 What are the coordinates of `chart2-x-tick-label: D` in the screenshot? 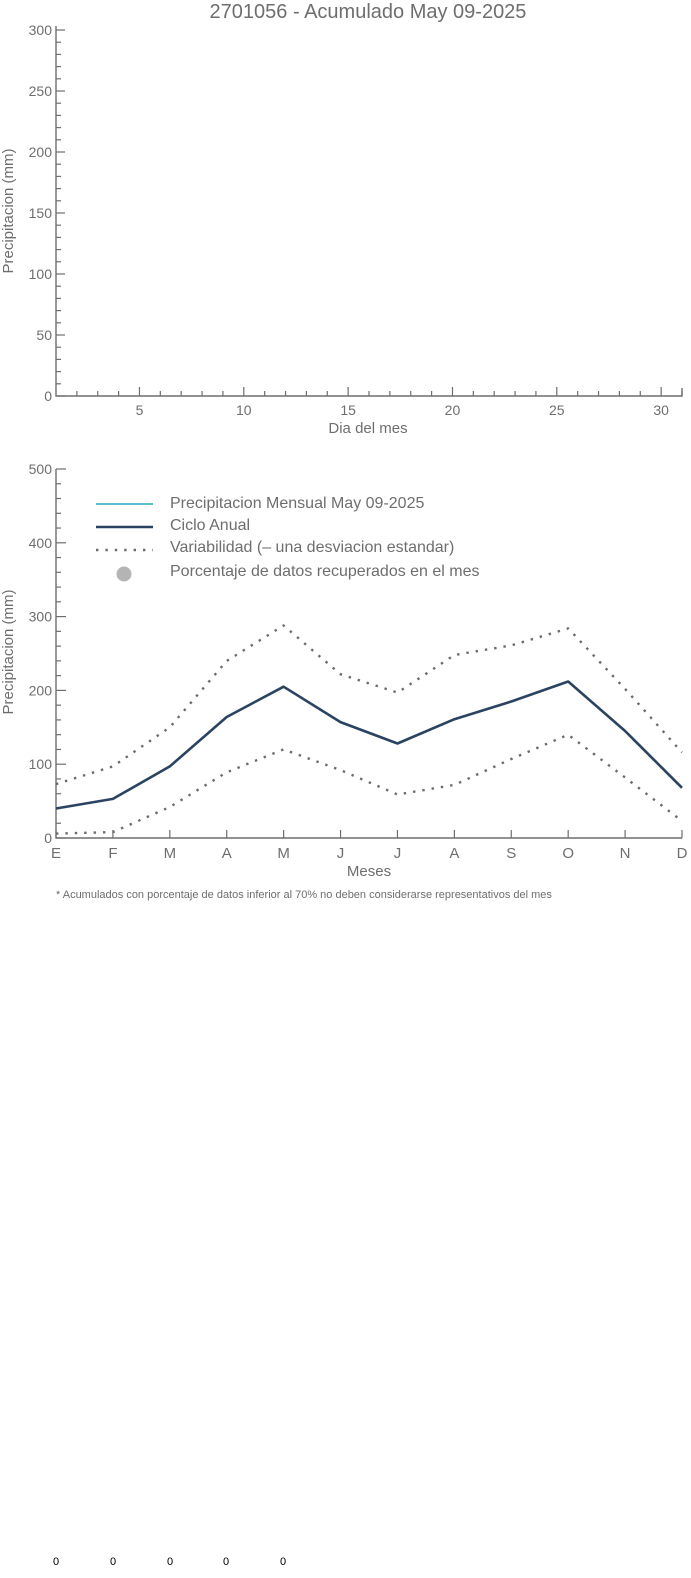 It's located at (682, 853).